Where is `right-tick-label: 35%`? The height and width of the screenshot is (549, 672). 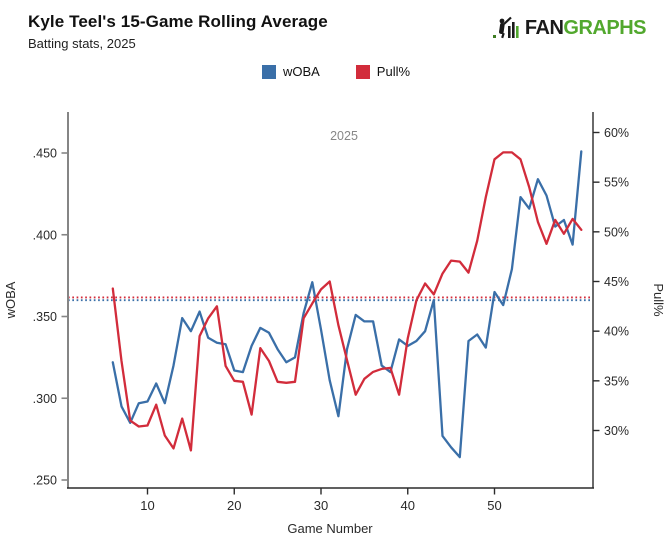 right-tick-label: 35% is located at coordinates (616, 381).